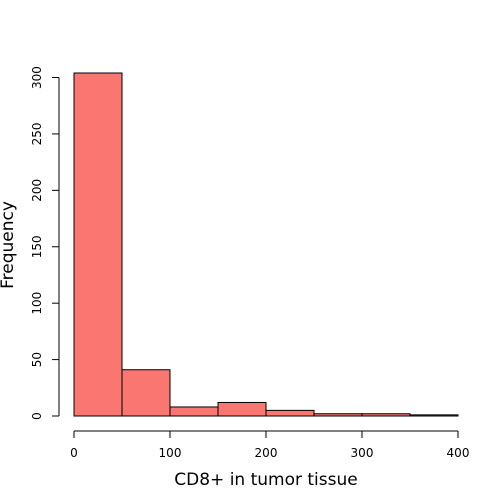 The width and height of the screenshot is (504, 504). I want to click on y-tick-label: 150, so click(37, 246).